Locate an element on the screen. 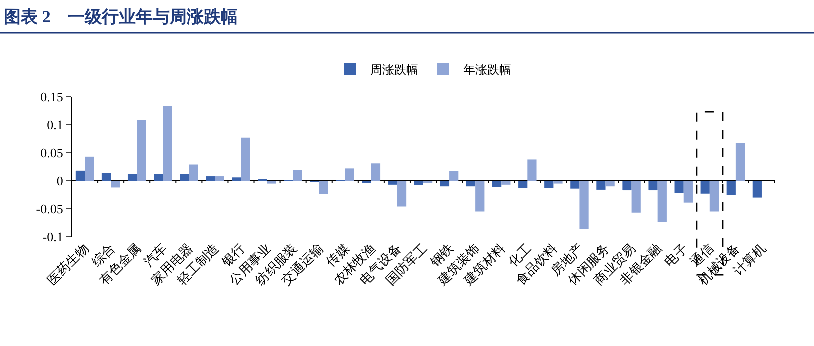 The width and height of the screenshot is (814, 346). y-tick-label: 0.05 is located at coordinates (52, 153).